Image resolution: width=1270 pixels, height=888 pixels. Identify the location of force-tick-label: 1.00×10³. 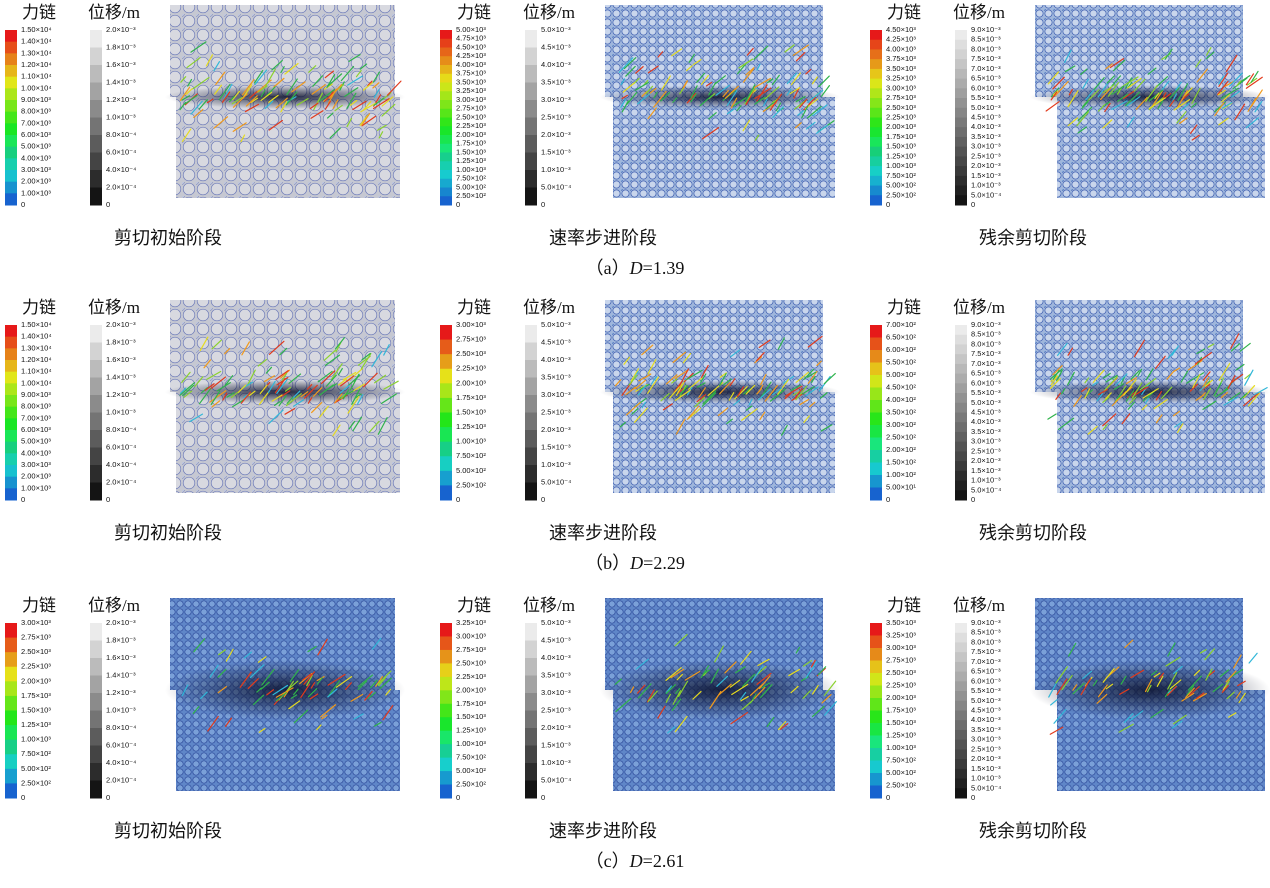
(471, 441).